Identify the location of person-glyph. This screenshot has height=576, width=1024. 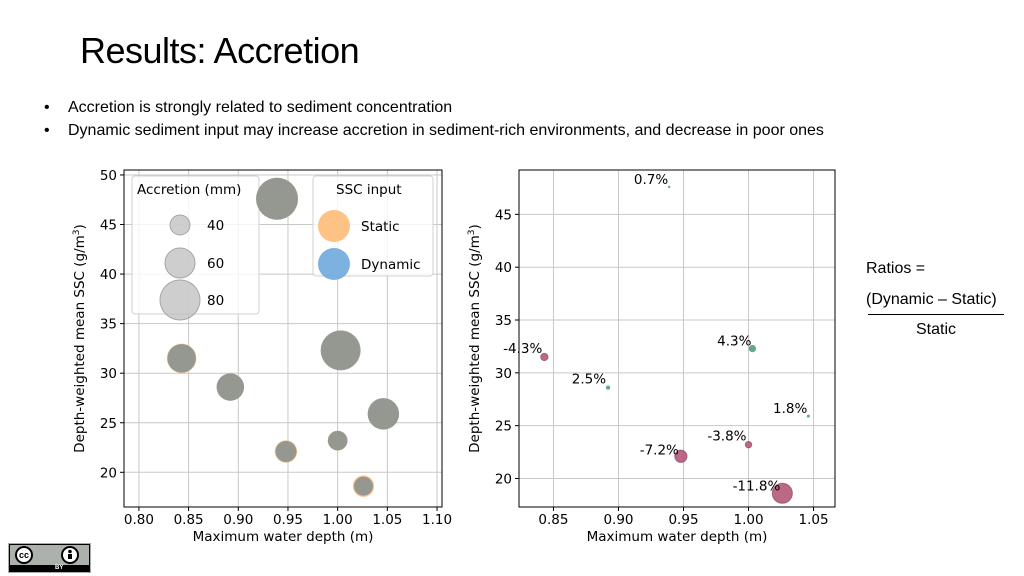
(70, 554).